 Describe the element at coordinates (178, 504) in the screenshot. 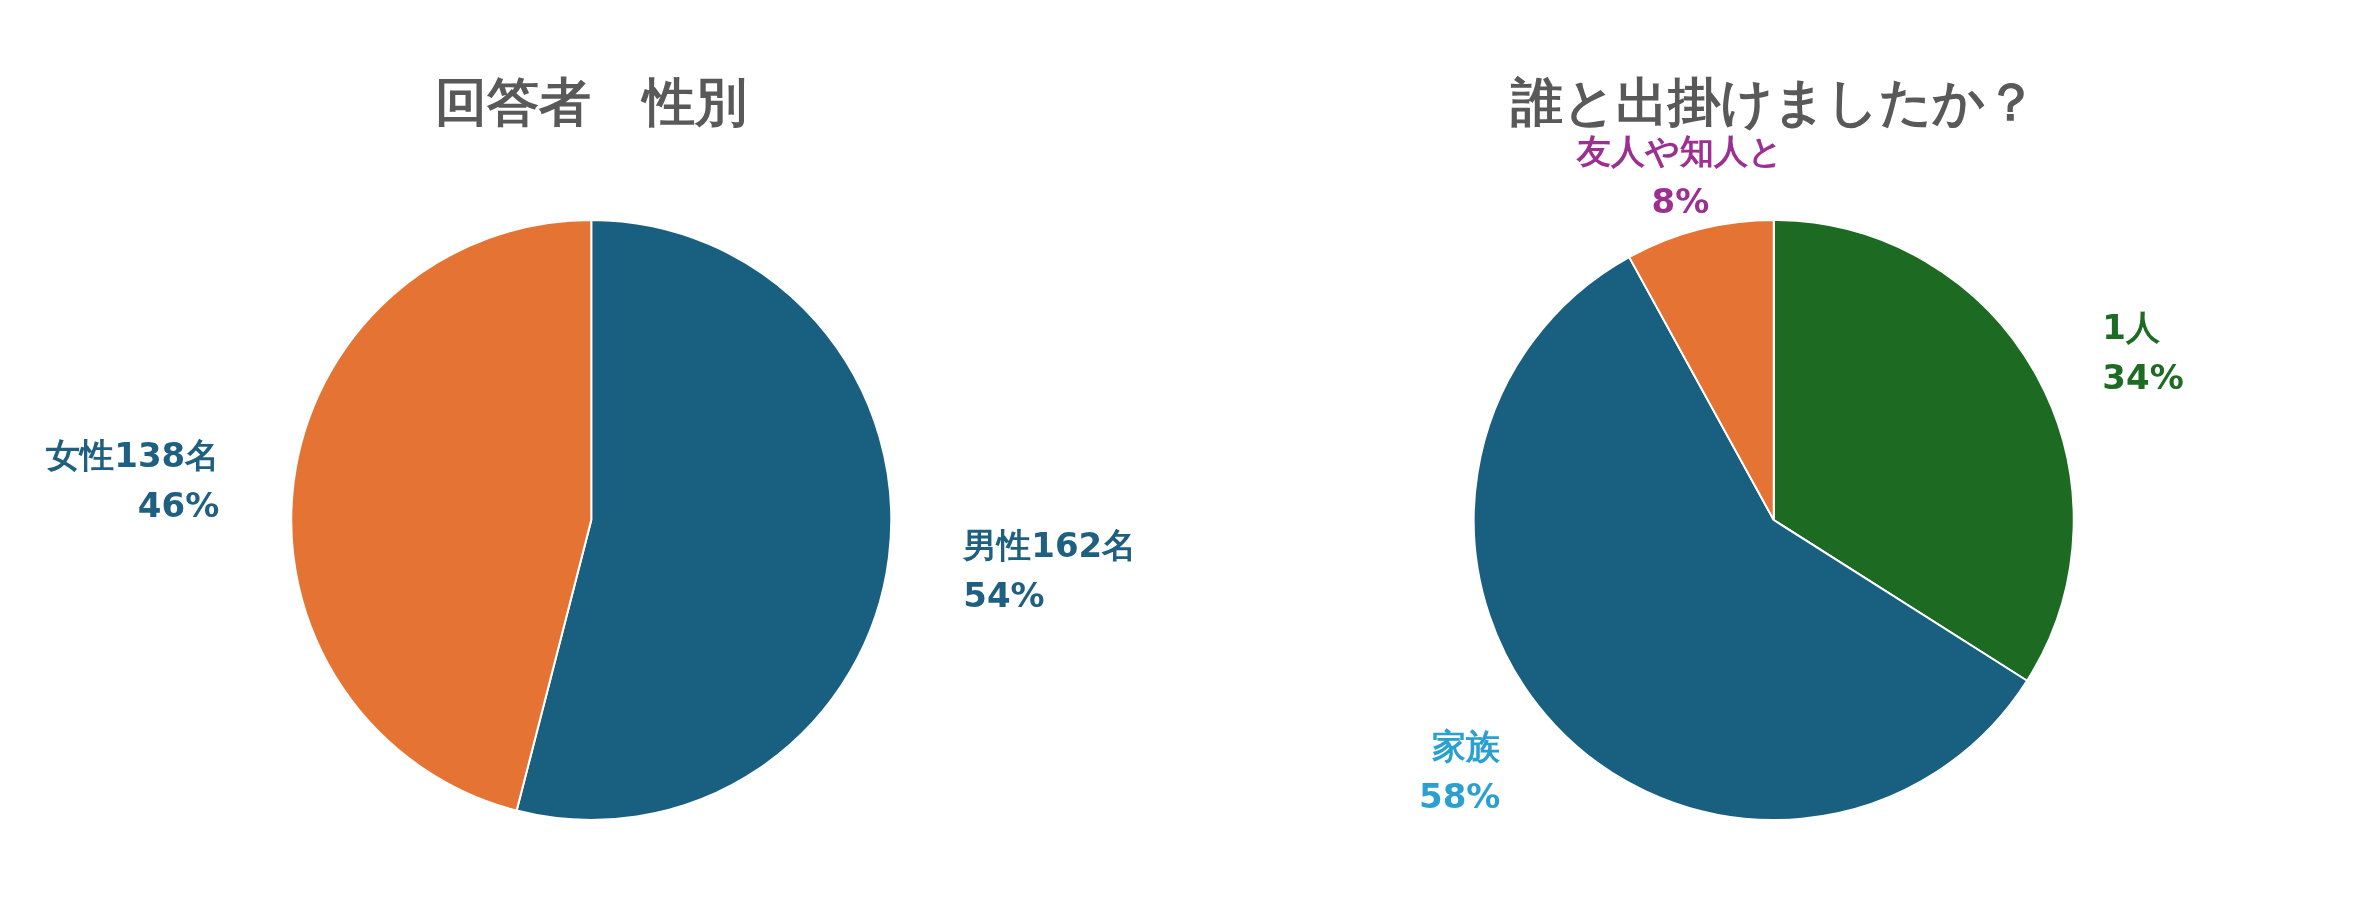

I see `data-label: 46%` at that location.